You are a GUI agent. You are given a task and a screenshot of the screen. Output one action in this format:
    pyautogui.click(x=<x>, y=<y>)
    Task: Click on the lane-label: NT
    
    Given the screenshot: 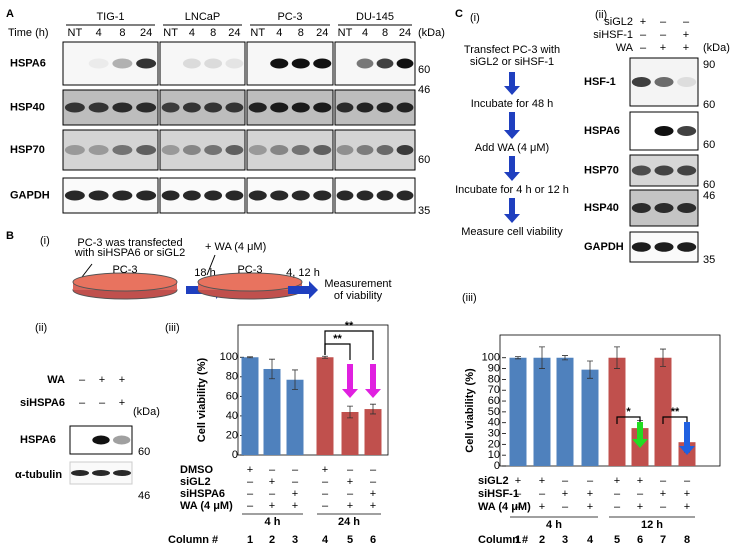 What is the action you would take?
    pyautogui.click(x=257, y=33)
    